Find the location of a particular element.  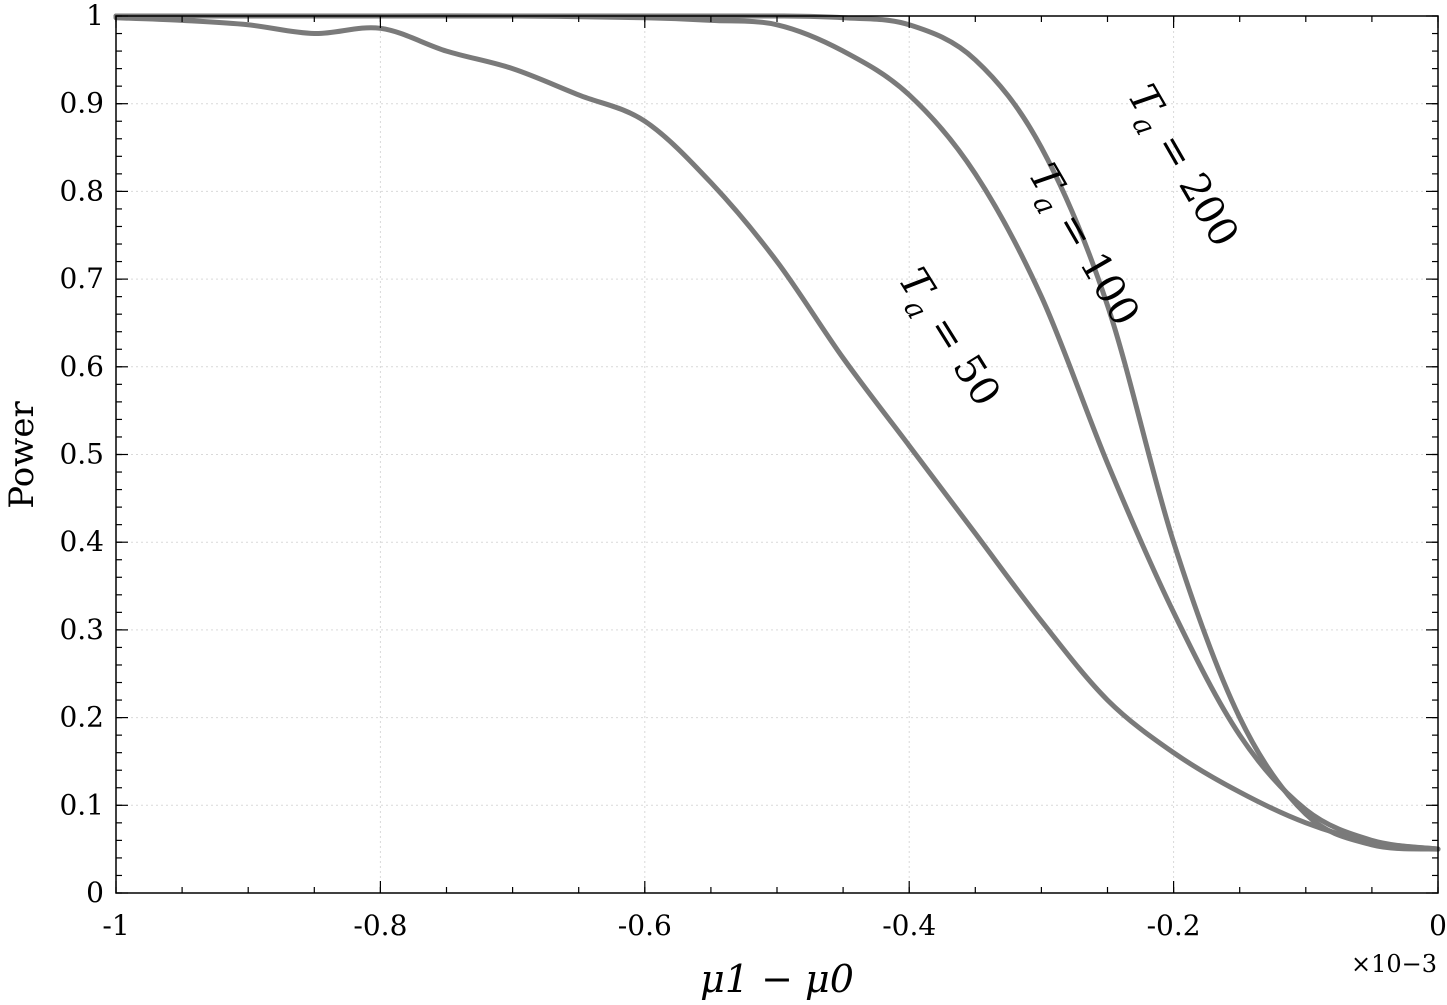

x-tick-label: -0.6 is located at coordinates (645, 925).